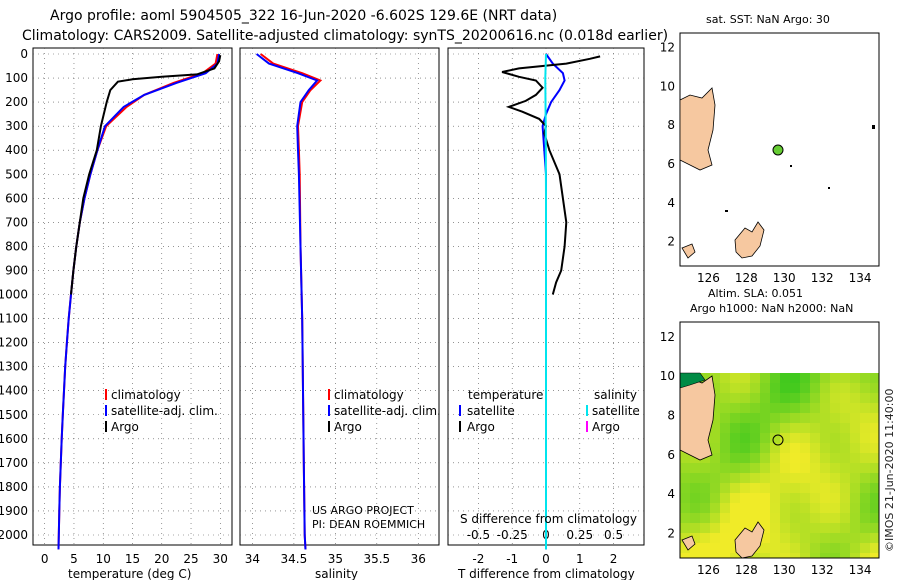  I want to click on s-diff-tick-label: 0.25, so click(579, 535).